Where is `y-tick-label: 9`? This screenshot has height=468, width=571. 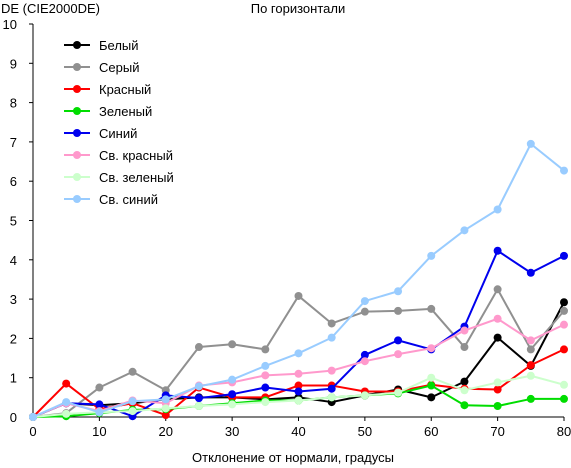 y-tick-label: 9 is located at coordinates (13, 63).